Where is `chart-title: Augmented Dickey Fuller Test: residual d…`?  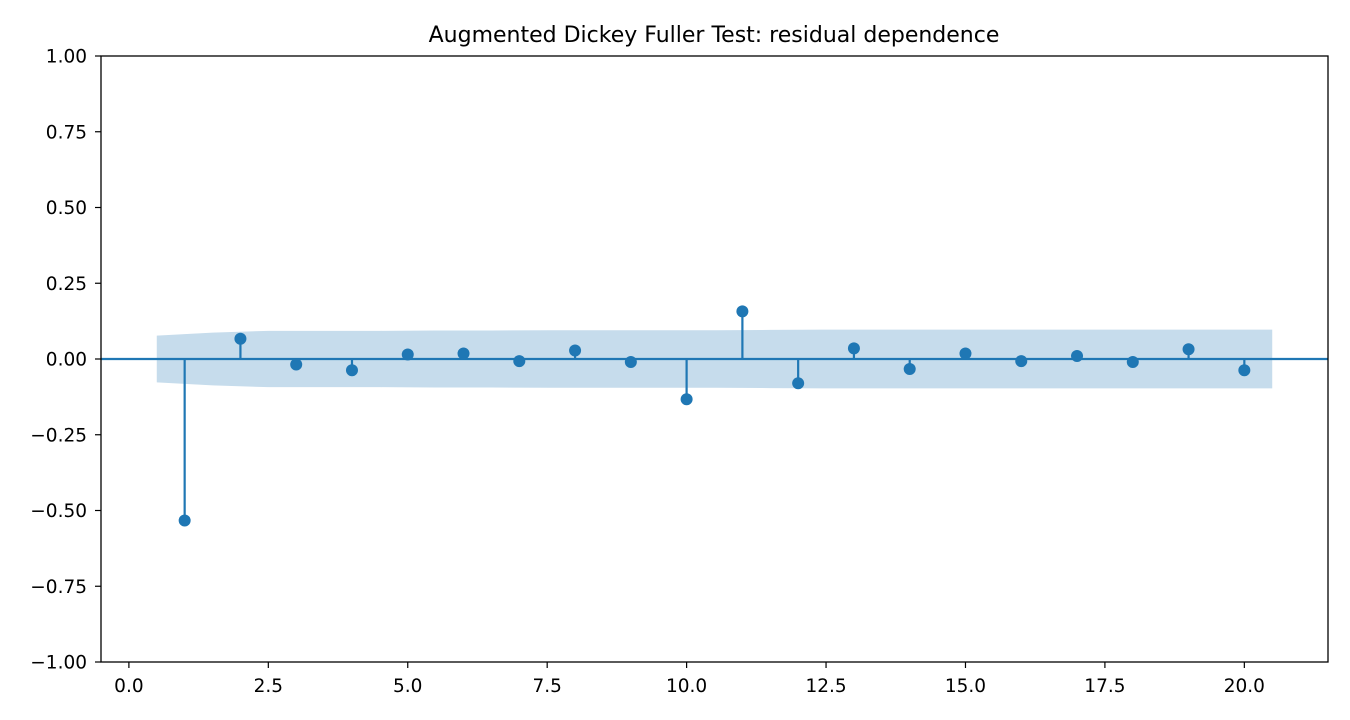
chart-title: Augmented Dickey Fuller Test: residual d… is located at coordinates (714, 35).